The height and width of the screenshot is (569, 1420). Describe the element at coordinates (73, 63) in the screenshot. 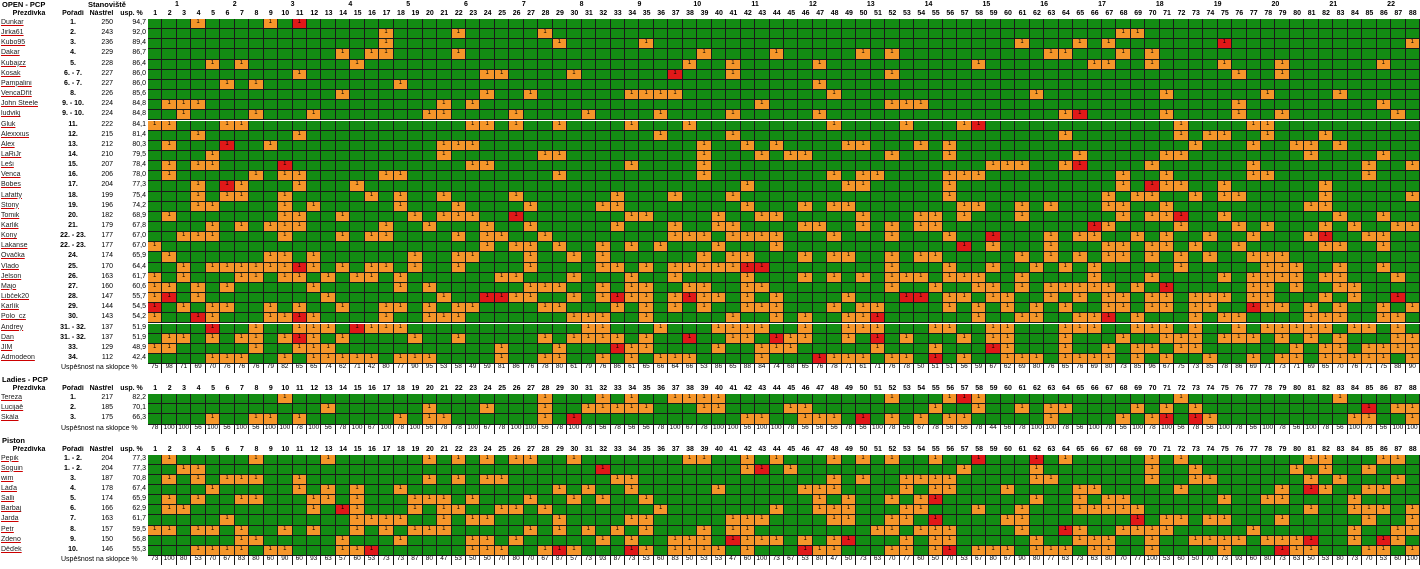

I see `player-rank: 5.` at that location.